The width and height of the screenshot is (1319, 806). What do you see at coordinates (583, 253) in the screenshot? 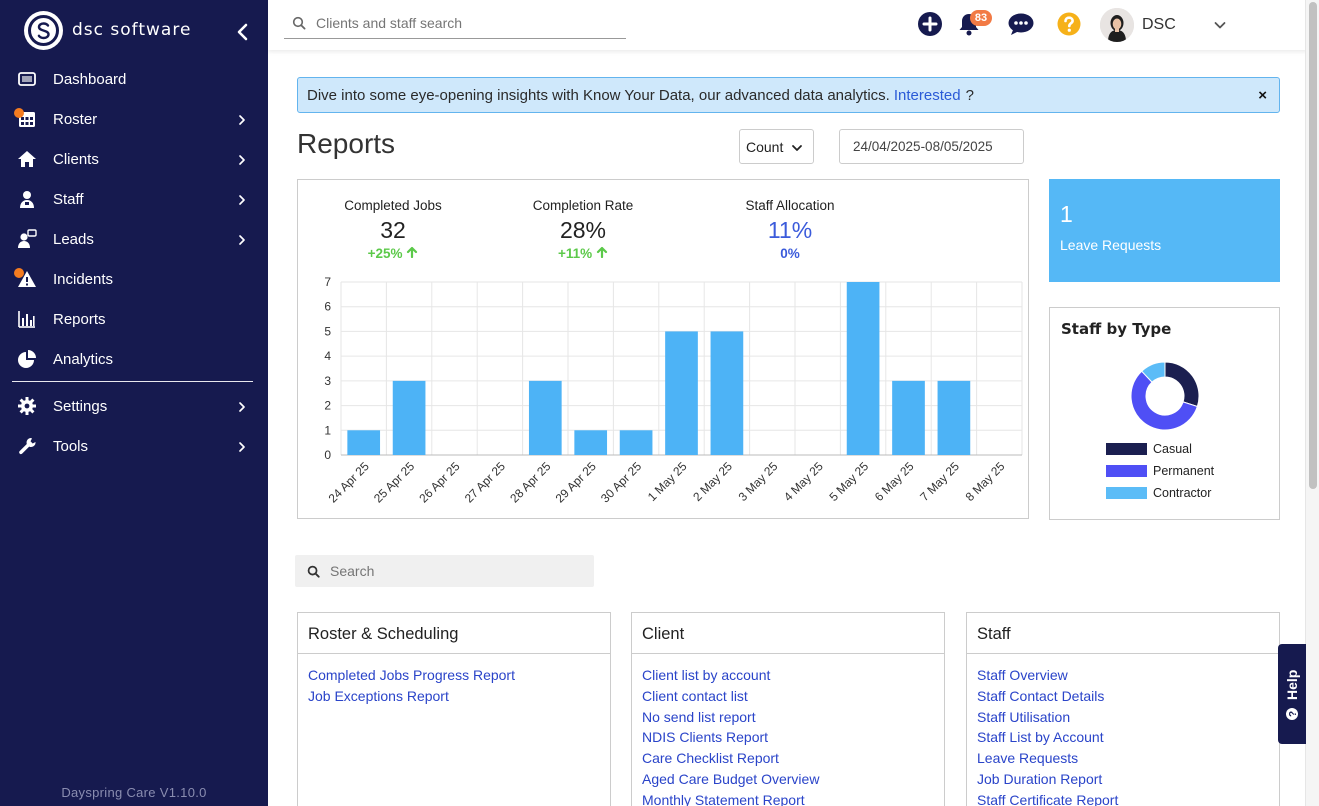
I see `stat-change: +11%` at bounding box center [583, 253].